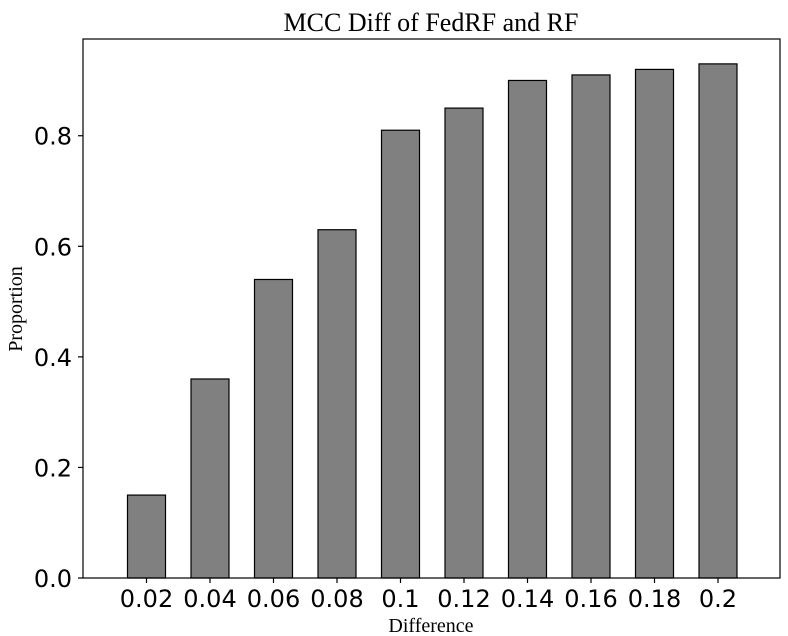 This screenshot has width=788, height=636. What do you see at coordinates (527, 599) in the screenshot?
I see `x-tick-label: 0.14` at bounding box center [527, 599].